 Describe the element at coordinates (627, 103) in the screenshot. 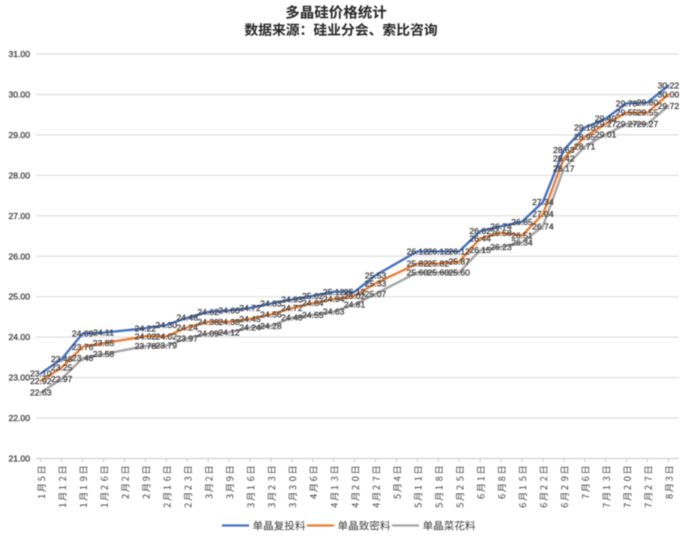

I see `svg-text: 29.78` at that location.